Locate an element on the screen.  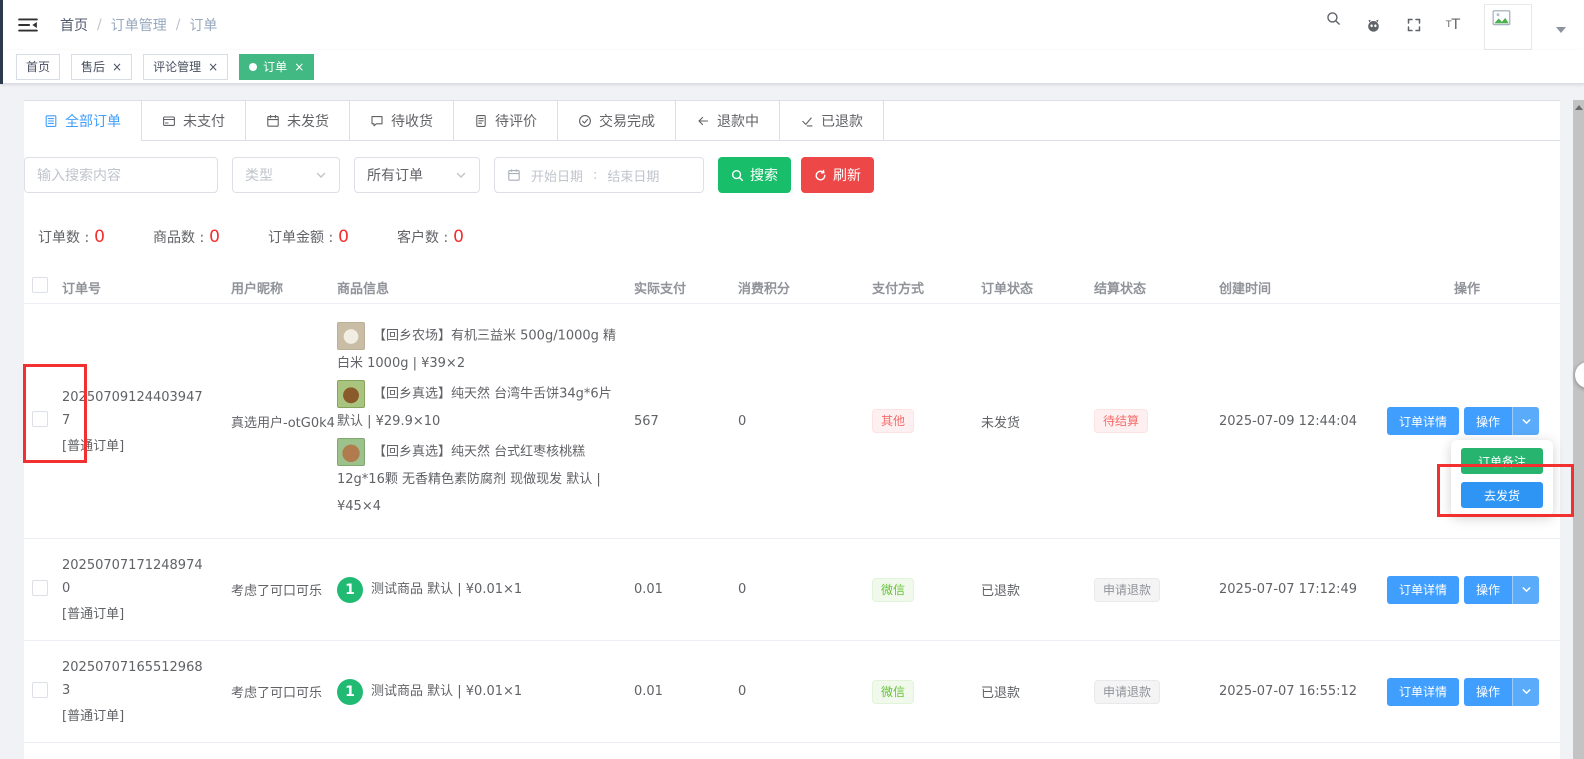
column-header-4: 消费积分 is located at coordinates (764, 289).